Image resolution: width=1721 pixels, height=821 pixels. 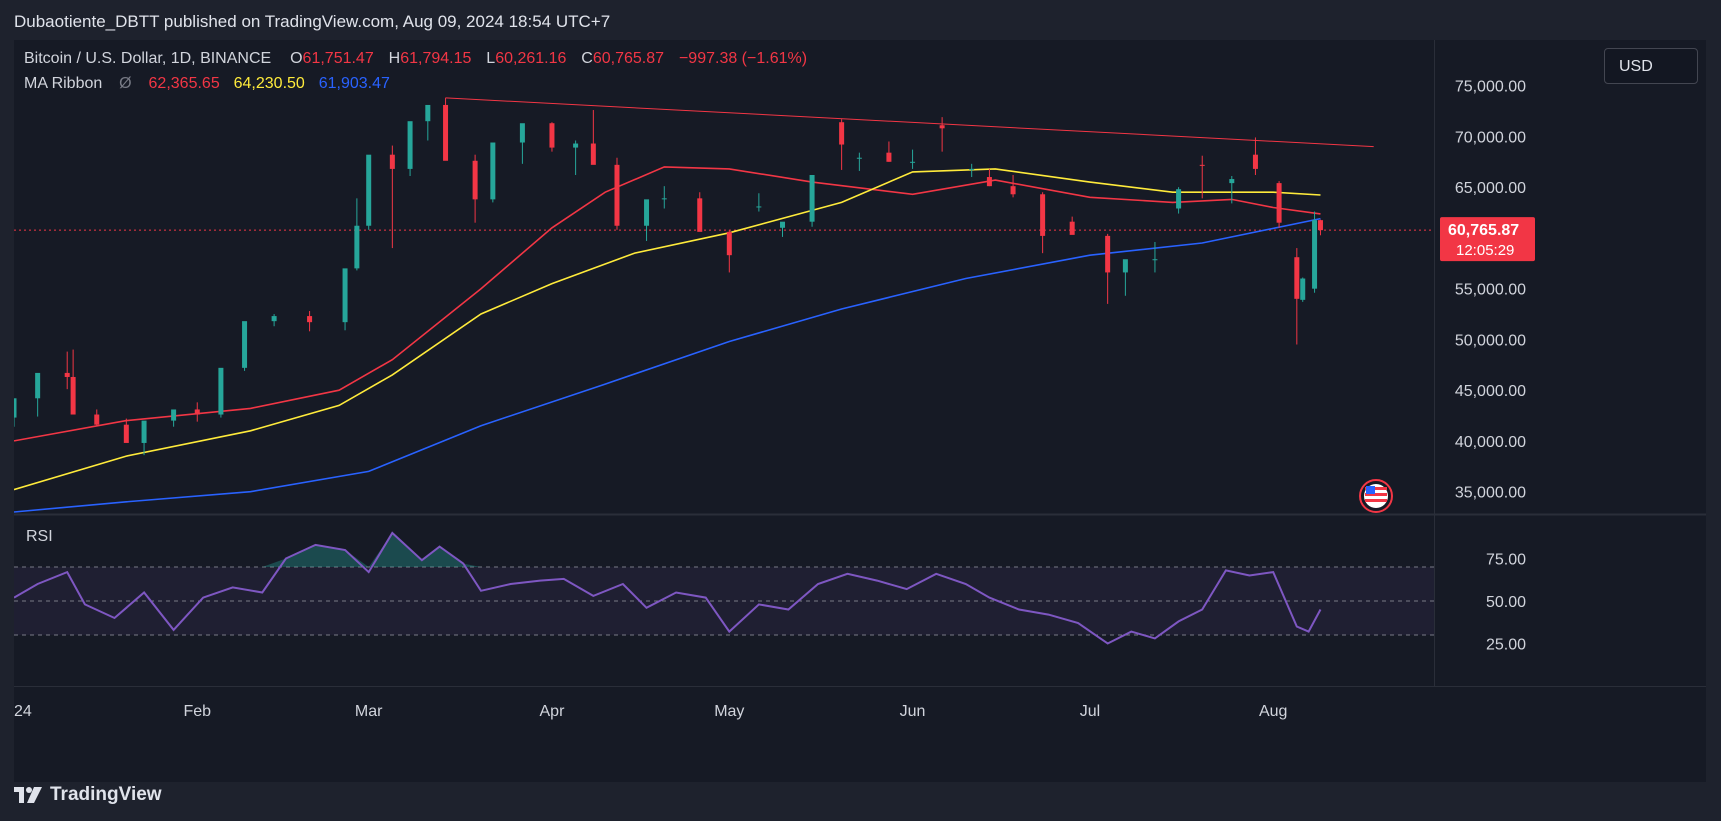 I want to click on price-tick-label: 35,000.00, so click(x=1490, y=493).